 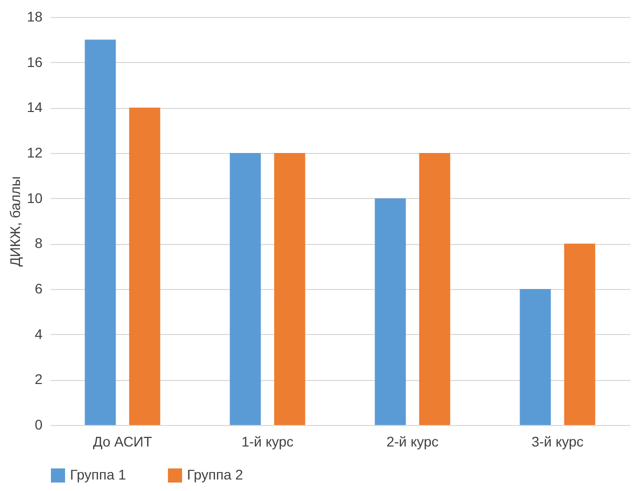 What do you see at coordinates (38, 243) in the screenshot?
I see `y-tick-label: 8` at bounding box center [38, 243].